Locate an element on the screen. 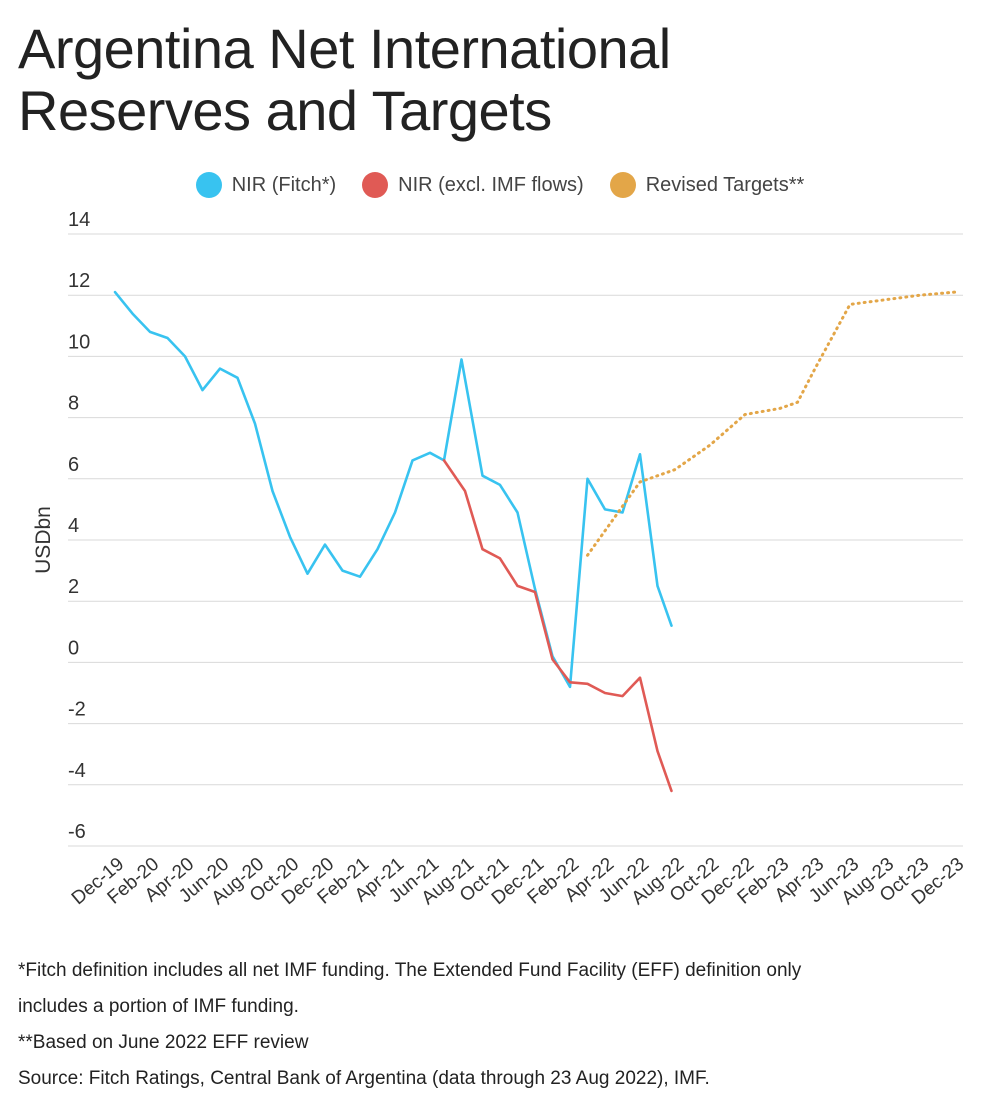  y-tick-label: 6 is located at coordinates (73, 465).